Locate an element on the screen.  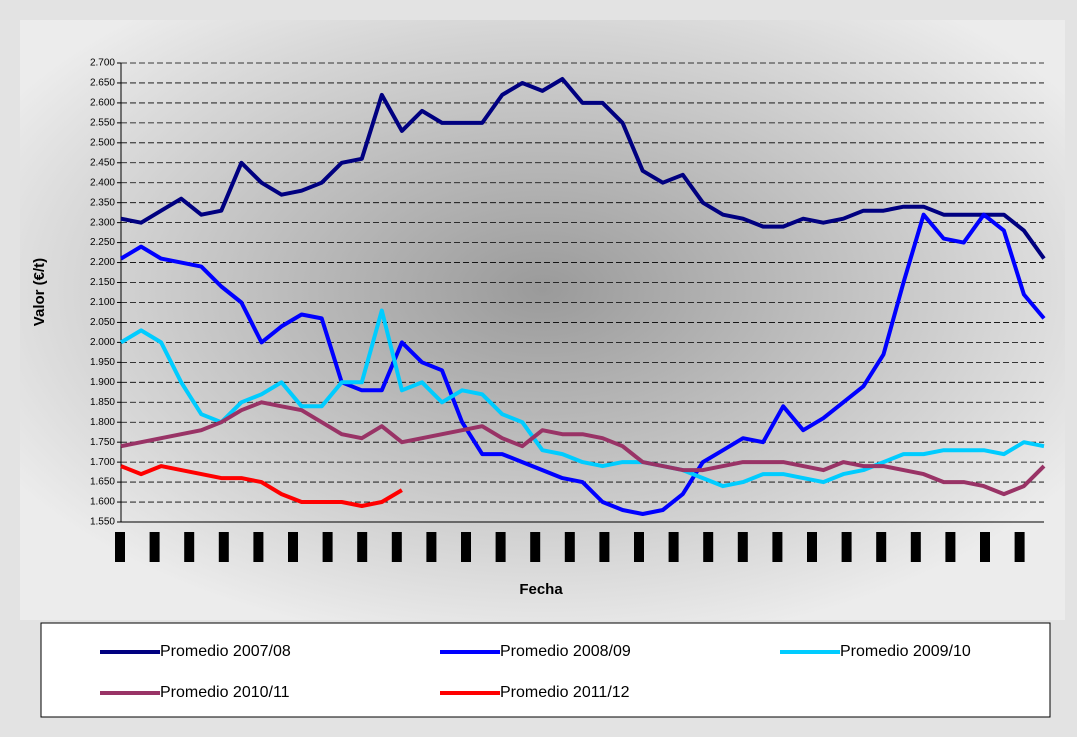
y-tick-label: 2.000 is located at coordinates (102, 342).